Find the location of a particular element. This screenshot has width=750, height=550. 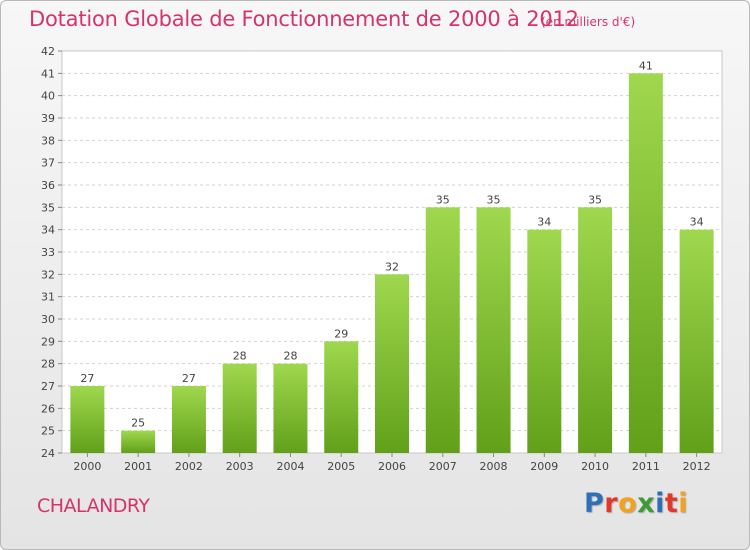

y-tick-label: 29 is located at coordinates (48, 341).